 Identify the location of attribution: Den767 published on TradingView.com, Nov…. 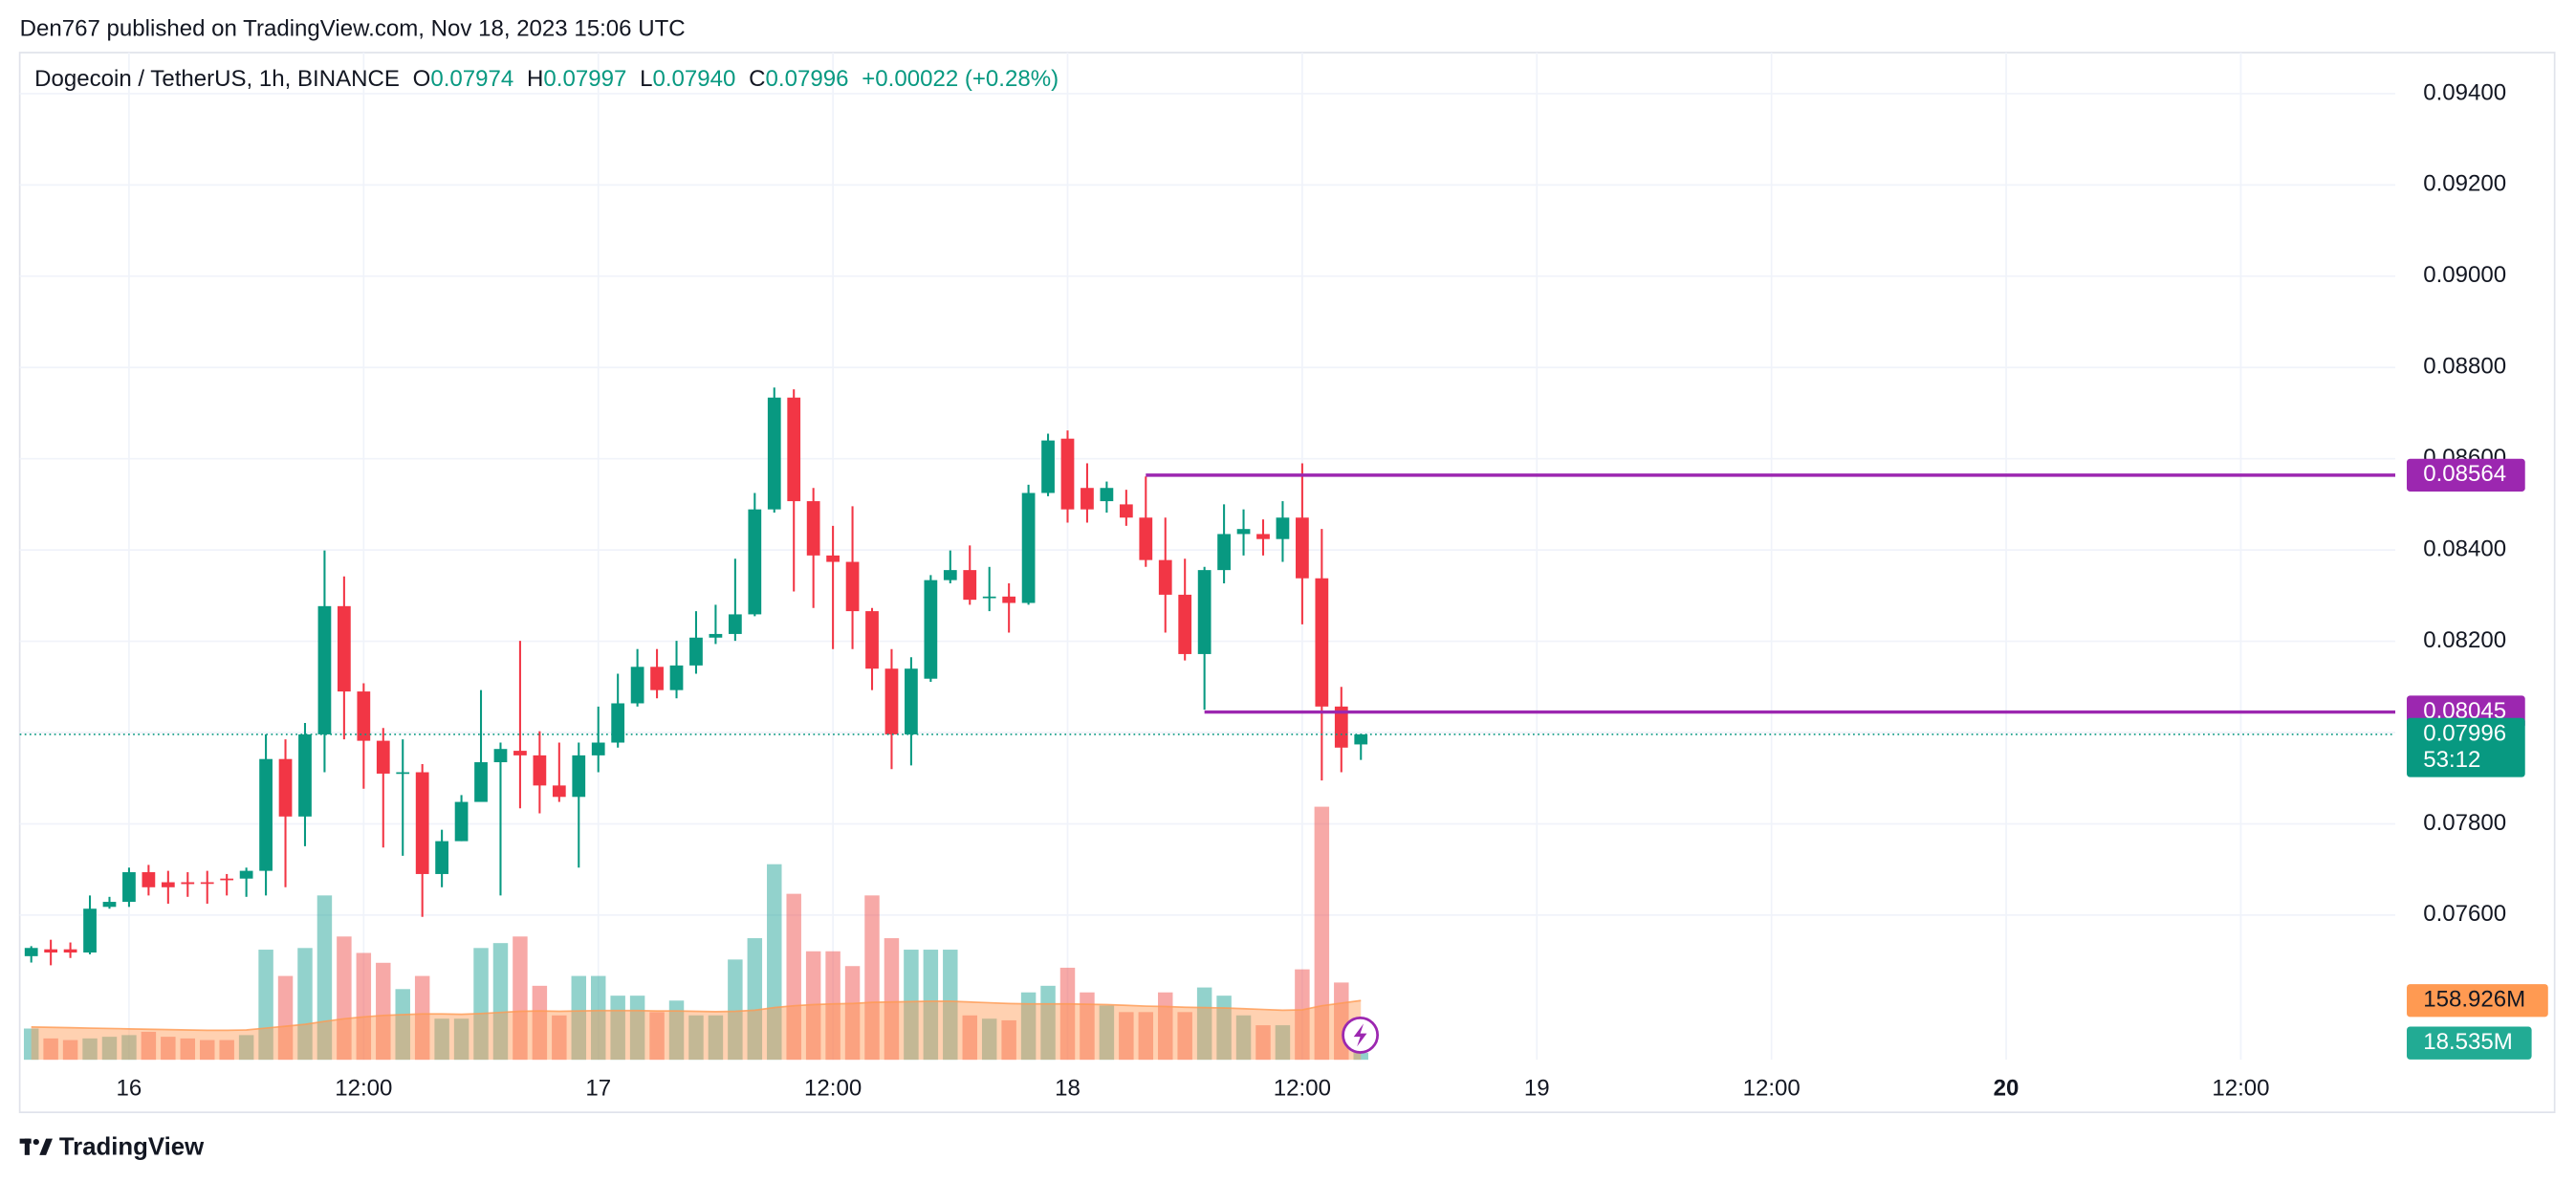
(353, 28).